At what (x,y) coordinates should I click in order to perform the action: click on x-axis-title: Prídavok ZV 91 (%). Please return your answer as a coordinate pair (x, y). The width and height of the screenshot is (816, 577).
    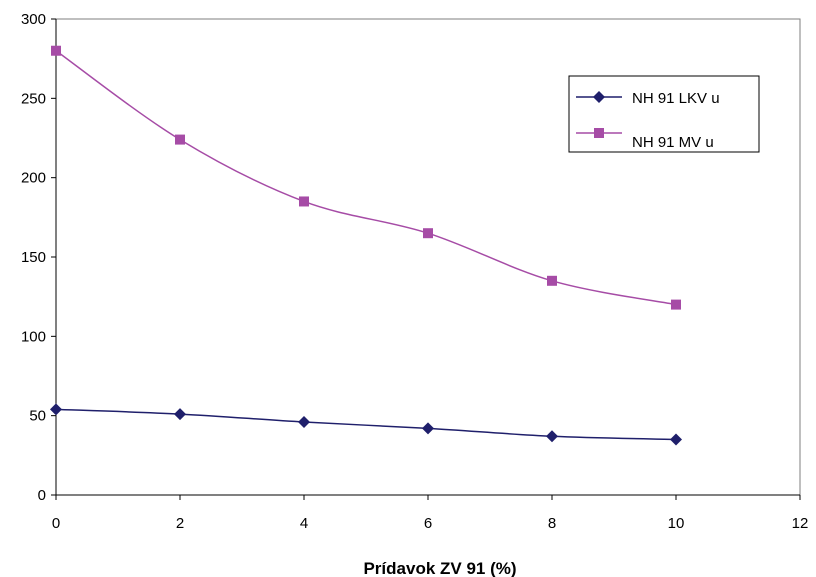
    Looking at the image, I should click on (439, 568).